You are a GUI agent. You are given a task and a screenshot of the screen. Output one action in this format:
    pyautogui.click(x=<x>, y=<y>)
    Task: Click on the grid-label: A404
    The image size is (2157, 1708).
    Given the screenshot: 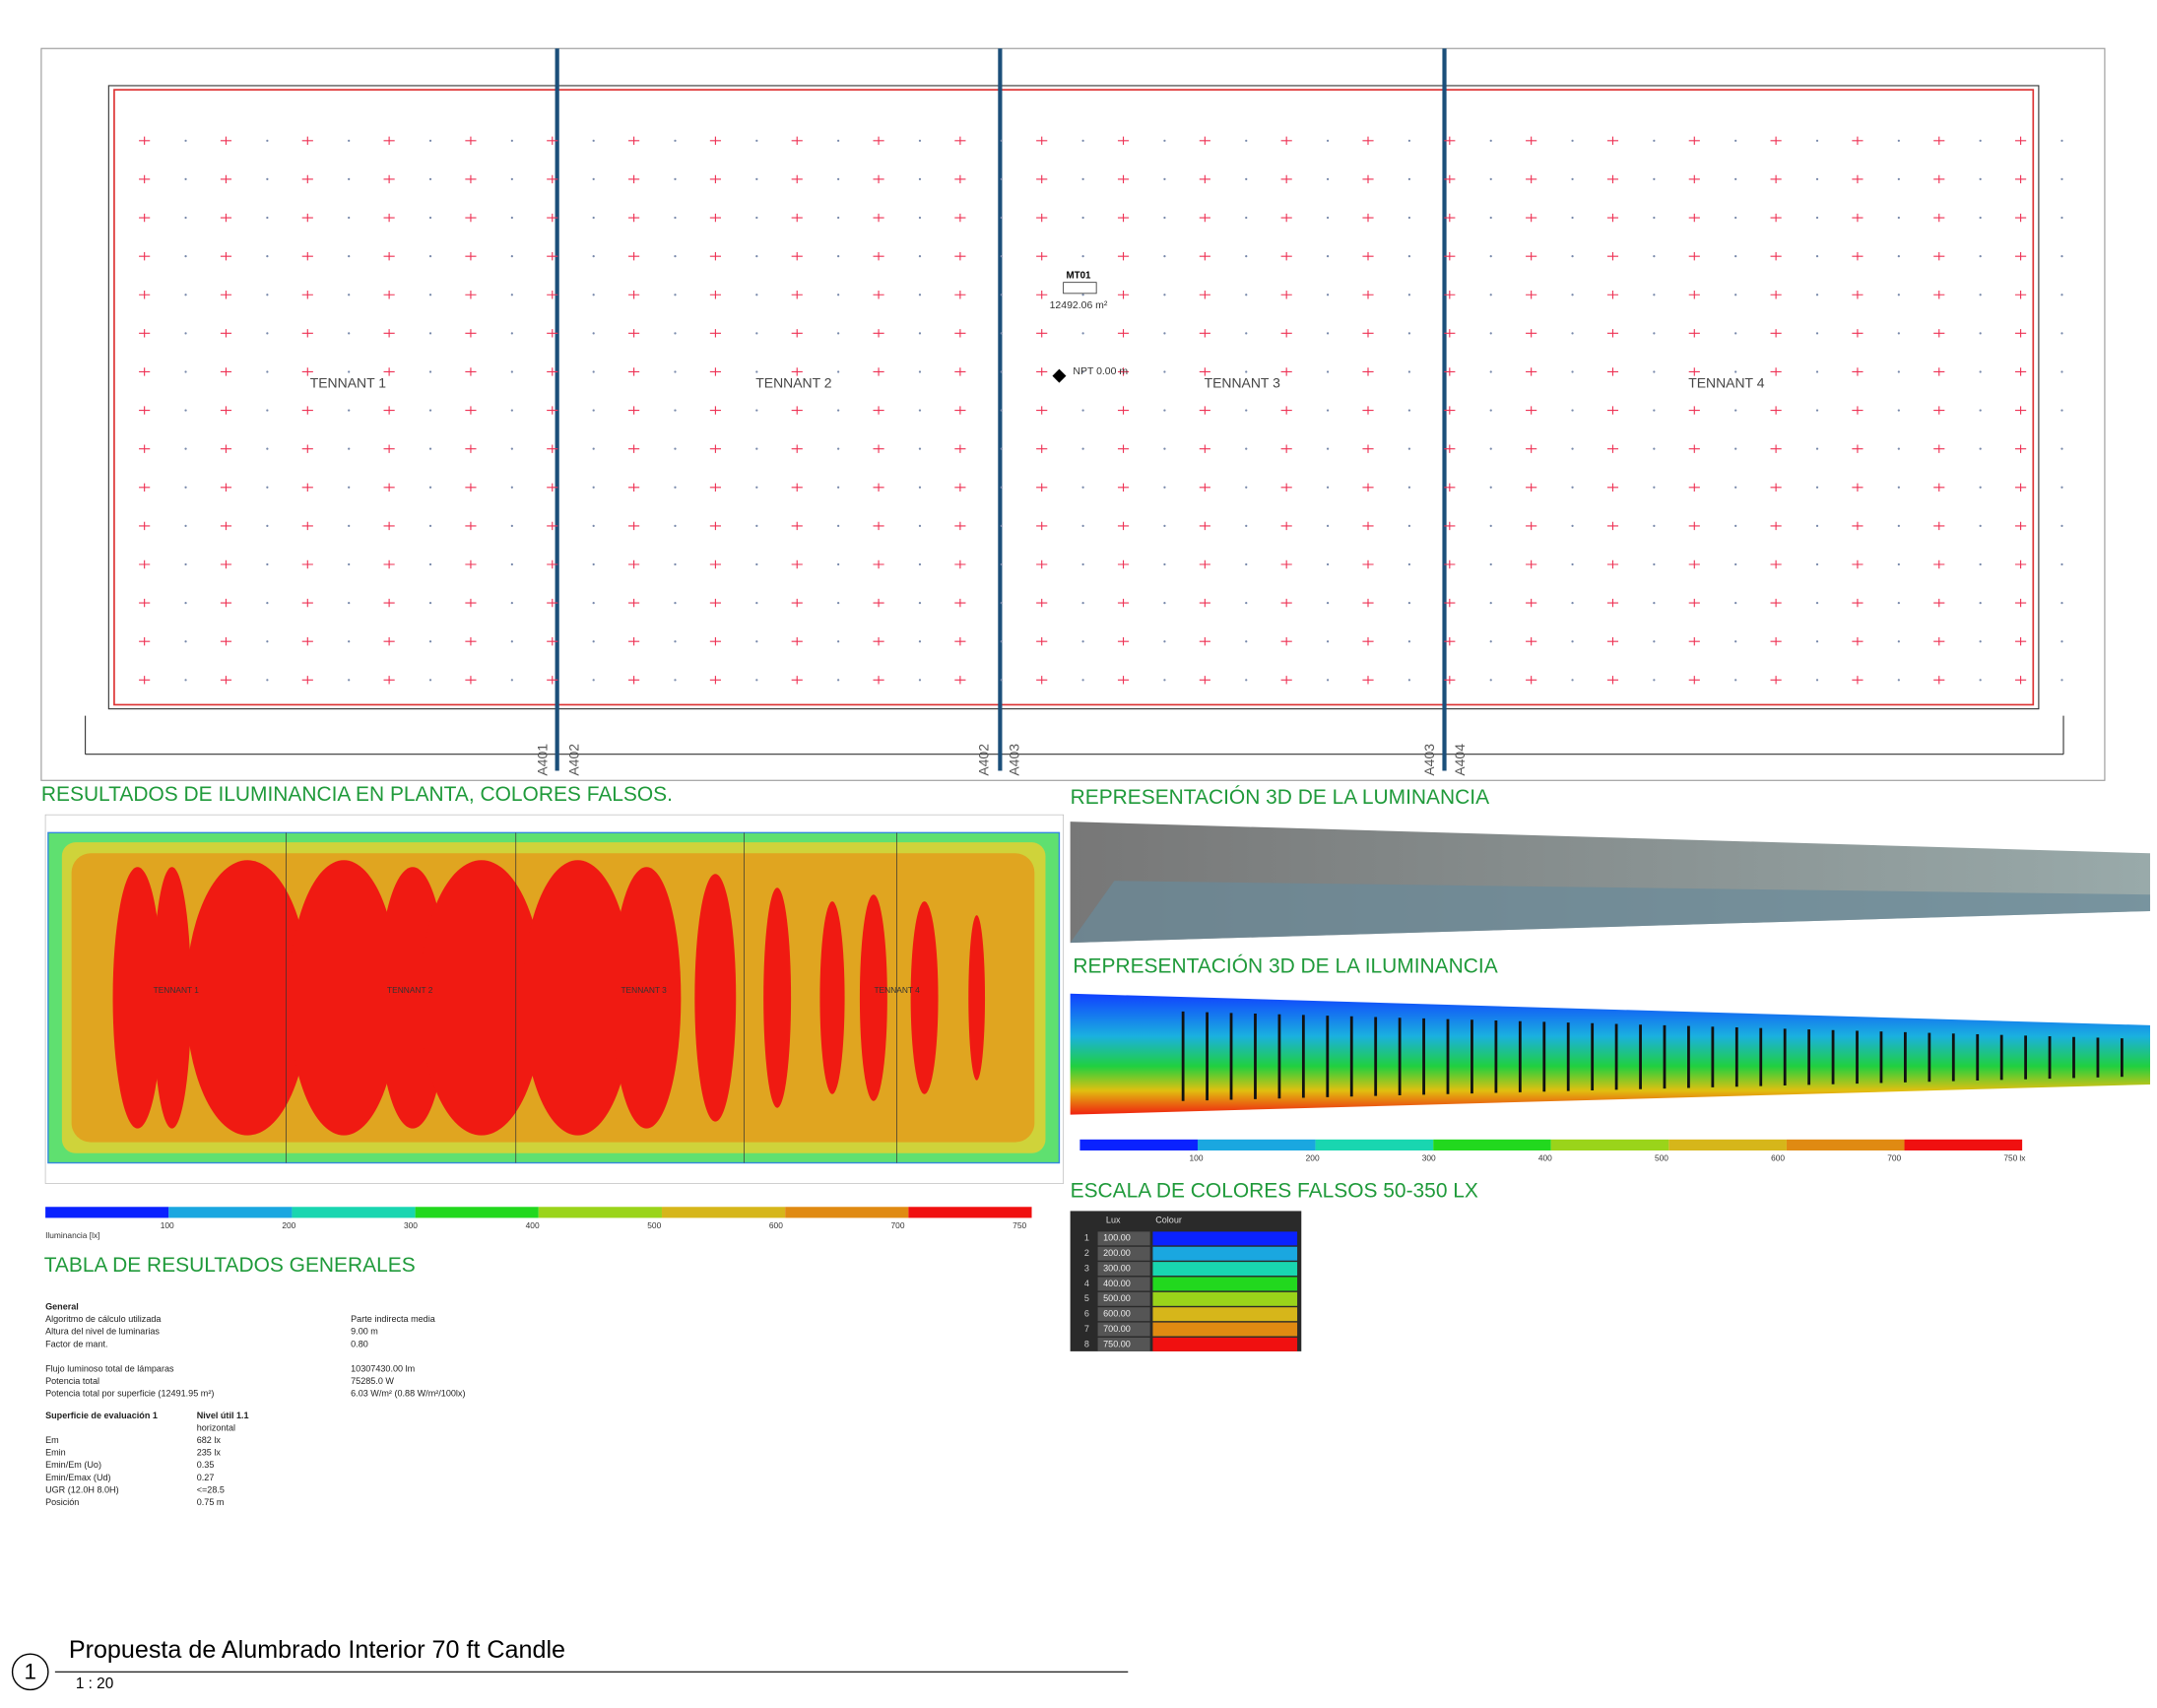 What is the action you would take?
    pyautogui.click(x=1460, y=760)
    